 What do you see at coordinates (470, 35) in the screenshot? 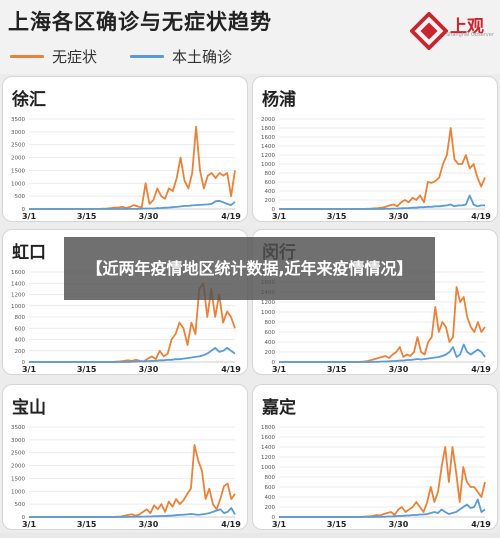
I see `logo-subtitle: Shanghai Observer` at bounding box center [470, 35].